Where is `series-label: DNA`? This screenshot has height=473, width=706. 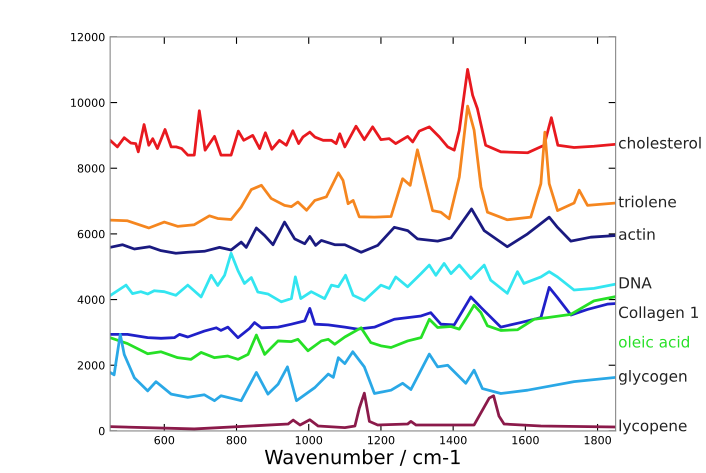 series-label: DNA is located at coordinates (636, 282).